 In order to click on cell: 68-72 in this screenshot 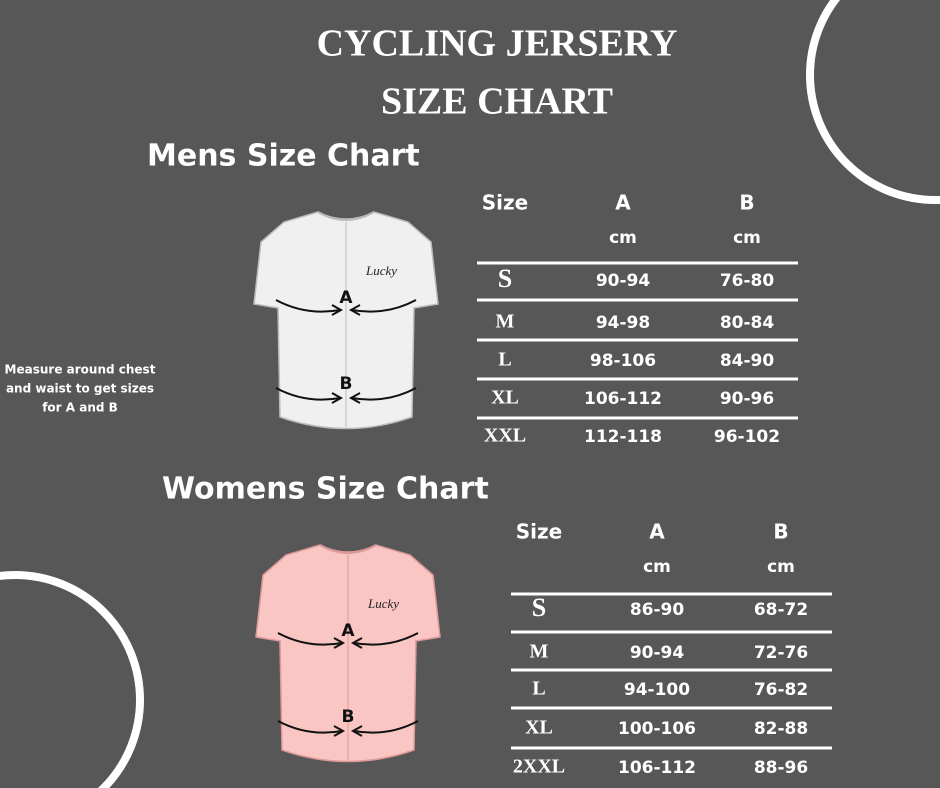, I will do `click(781, 610)`.